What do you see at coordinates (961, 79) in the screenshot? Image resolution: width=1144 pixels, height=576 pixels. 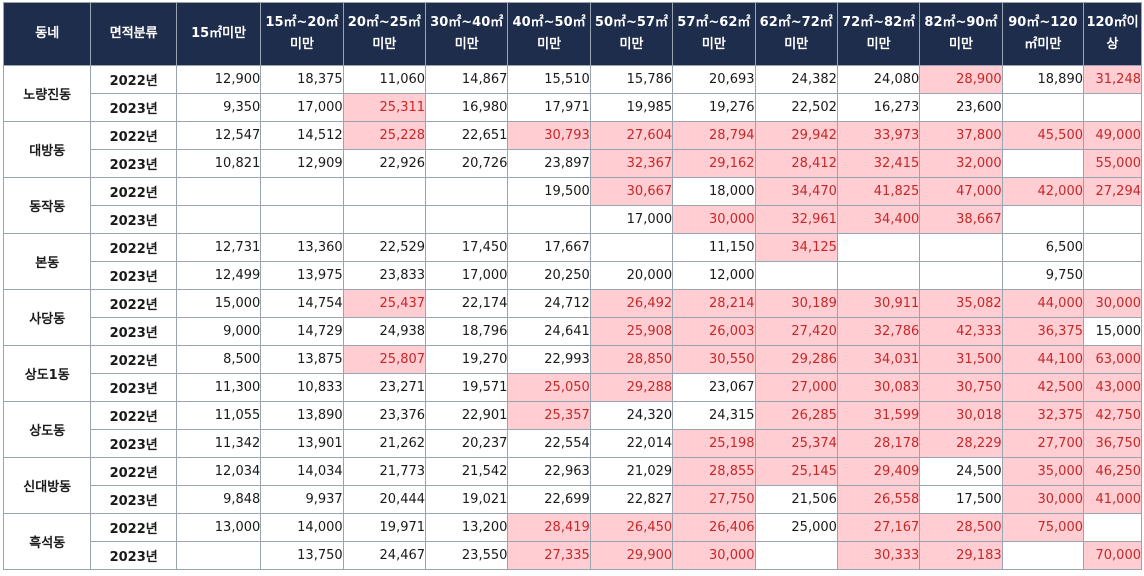 I see `price-cell: 28,900` at bounding box center [961, 79].